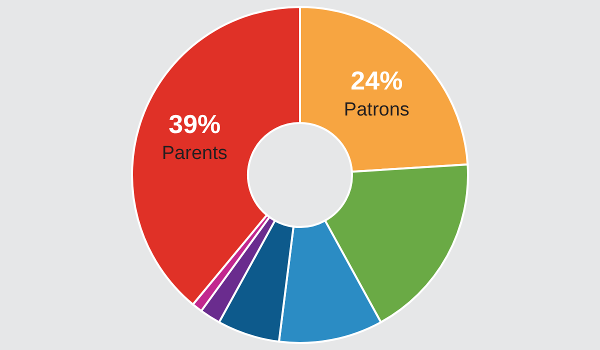 This screenshot has height=350, width=600. What do you see at coordinates (377, 109) in the screenshot?
I see `slice-label: Patrons` at bounding box center [377, 109].